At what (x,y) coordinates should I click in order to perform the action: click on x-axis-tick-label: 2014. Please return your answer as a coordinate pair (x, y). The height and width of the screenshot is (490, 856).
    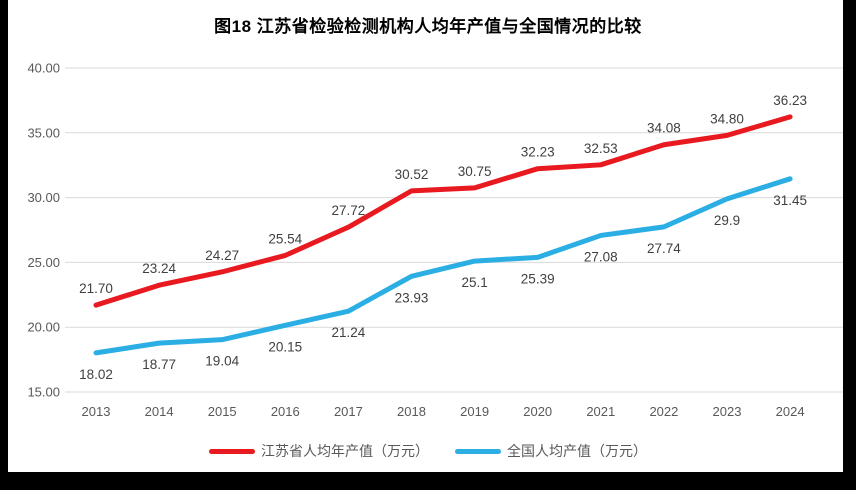
    Looking at the image, I should click on (159, 411).